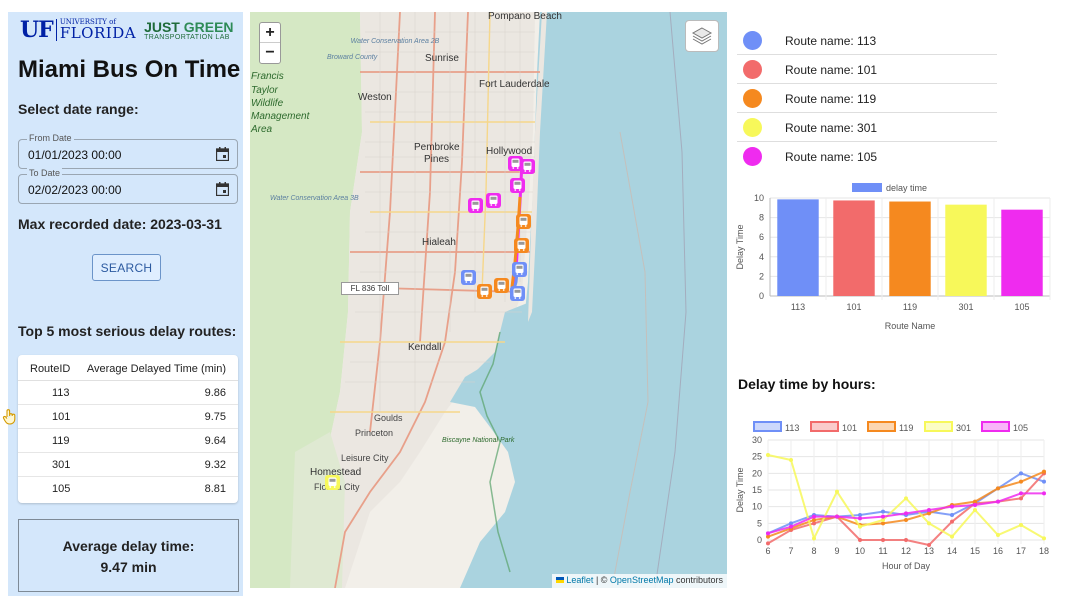 This screenshot has width=1077, height=600. What do you see at coordinates (514, 84) in the screenshot?
I see `map-label-fort-lauderdale: Fort Lauderdale` at bounding box center [514, 84].